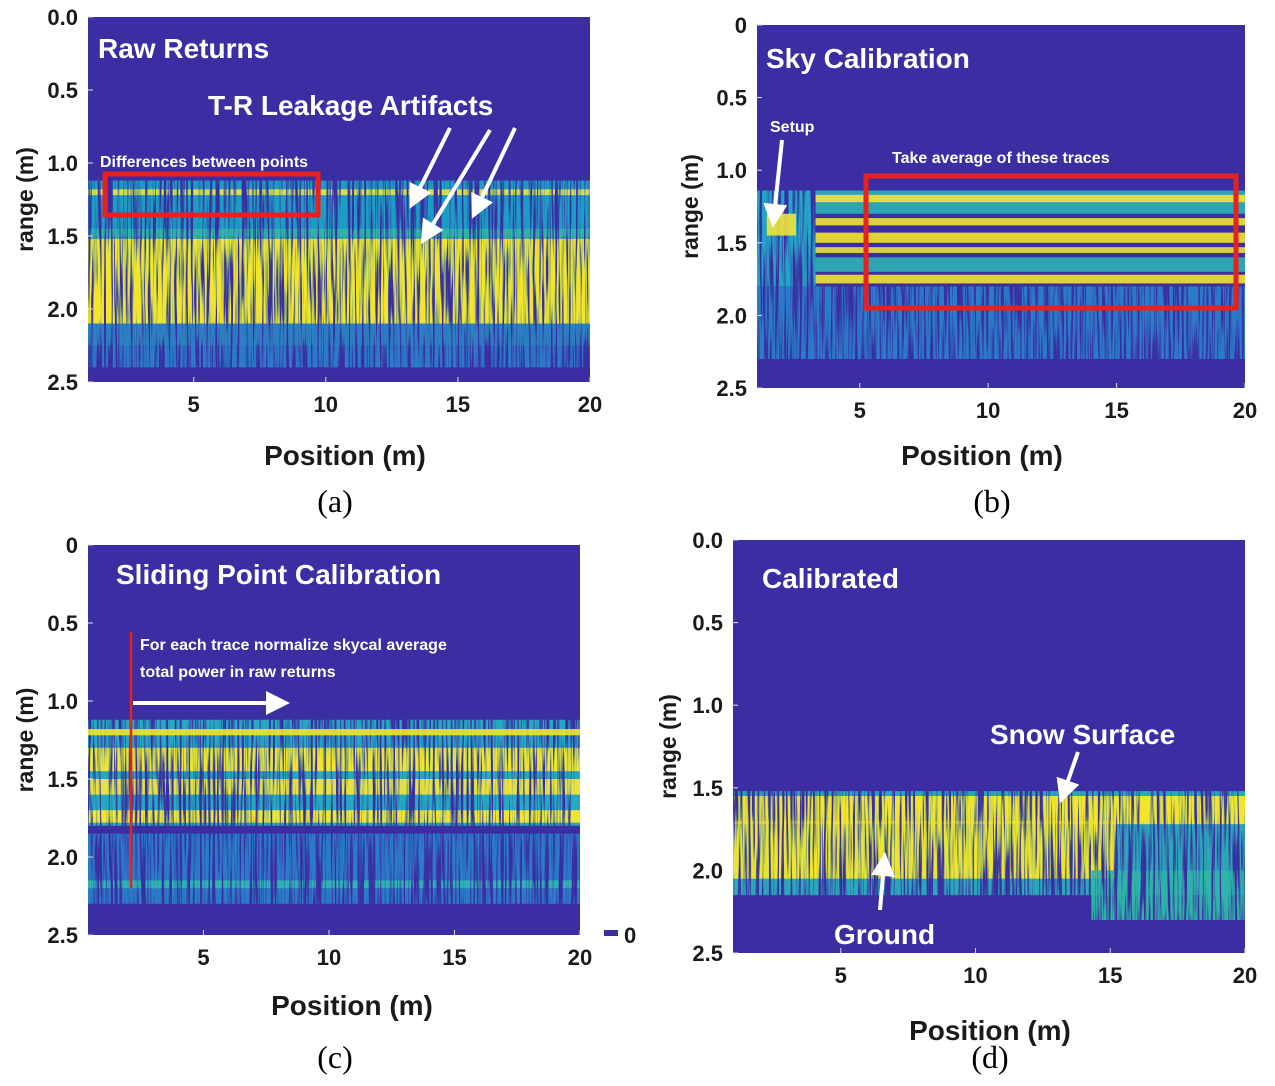  What do you see at coordinates (1001, 158) in the screenshot?
I see `annotation: Take average of these traces` at bounding box center [1001, 158].